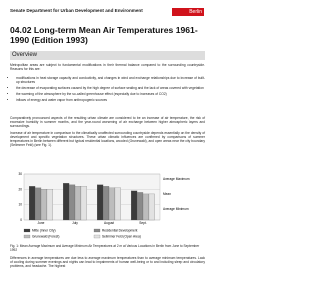  Describe the element at coordinates (21, 220) in the screenshot. I see `y-tick-label: 0` at that location.